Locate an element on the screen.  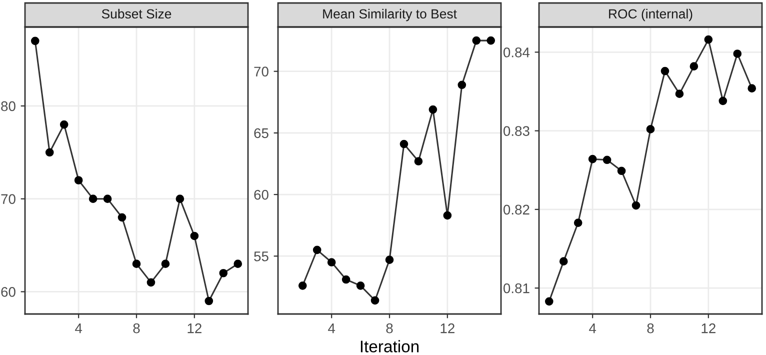
y-tick-label: 0.81 is located at coordinates (516, 288).